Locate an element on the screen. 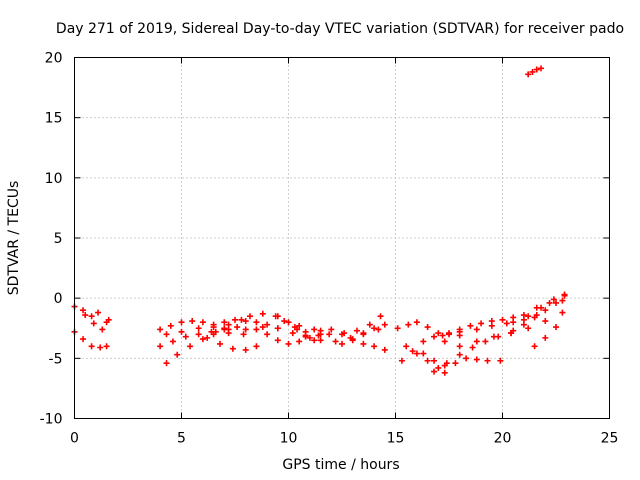  y-tick-label: -10 is located at coordinates (51, 420).